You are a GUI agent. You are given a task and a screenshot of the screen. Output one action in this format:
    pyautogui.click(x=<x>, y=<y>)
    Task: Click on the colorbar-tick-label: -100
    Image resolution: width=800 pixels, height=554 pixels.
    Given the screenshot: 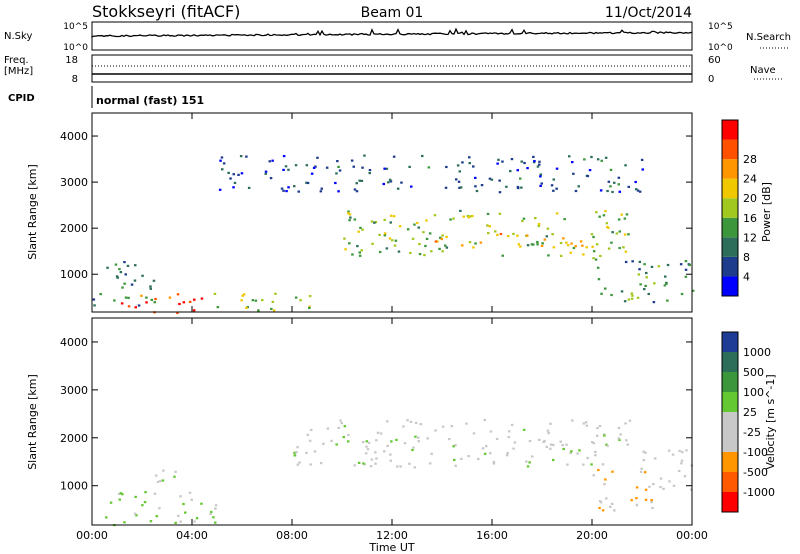 What is the action you would take?
    pyautogui.click(x=755, y=452)
    